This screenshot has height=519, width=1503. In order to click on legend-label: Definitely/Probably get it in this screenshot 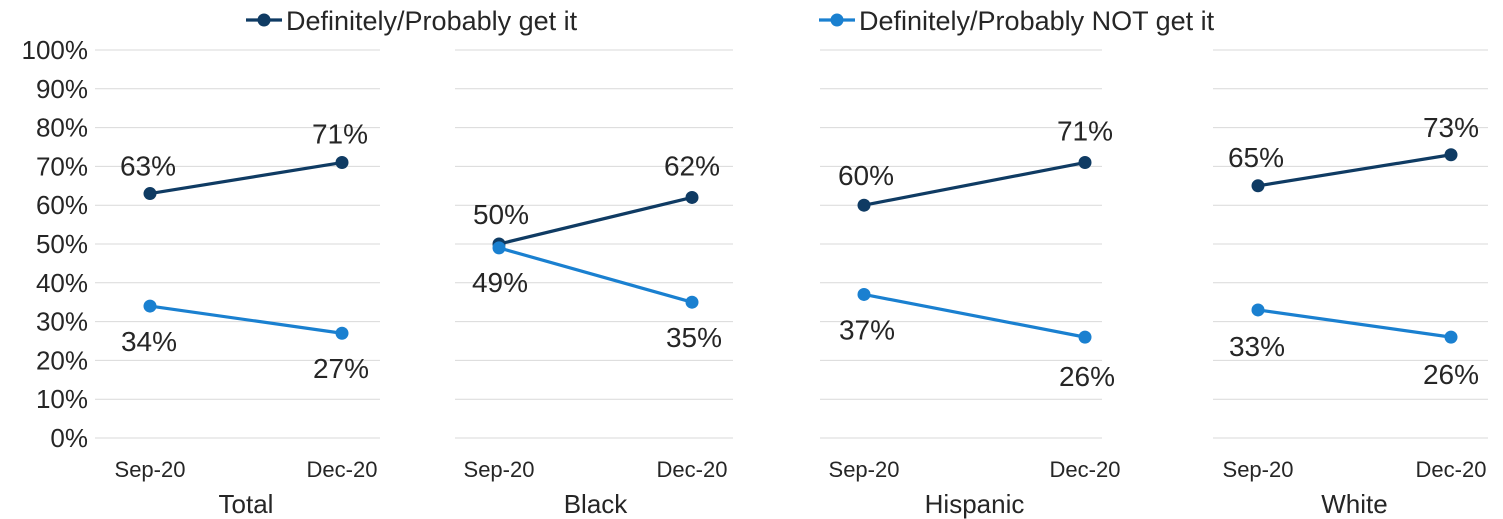, I will do `click(432, 21)`.